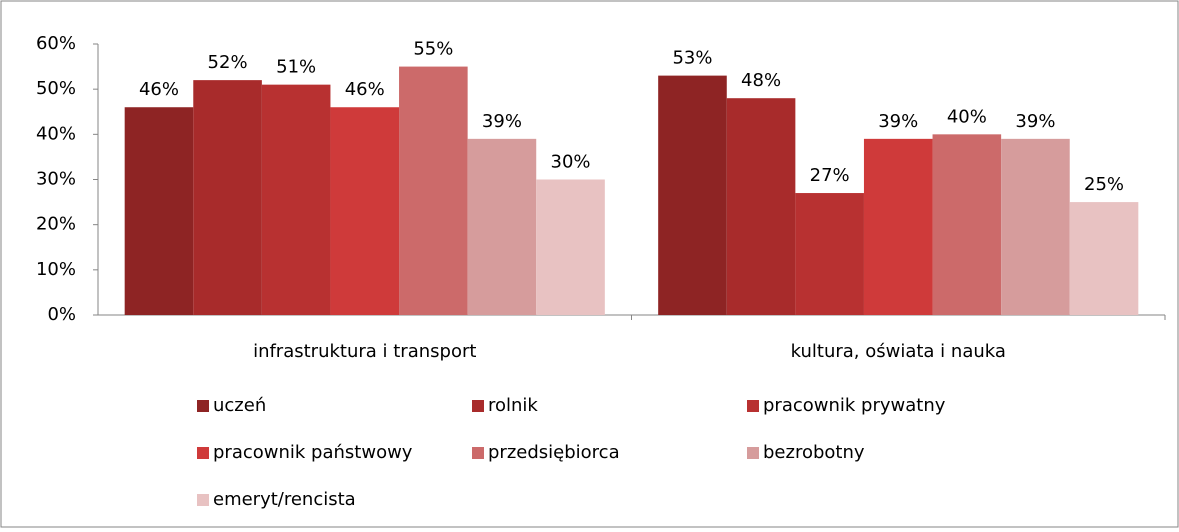 The width and height of the screenshot is (1179, 532). Describe the element at coordinates (56, 269) in the screenshot. I see `y-tick-label: 10%` at that location.